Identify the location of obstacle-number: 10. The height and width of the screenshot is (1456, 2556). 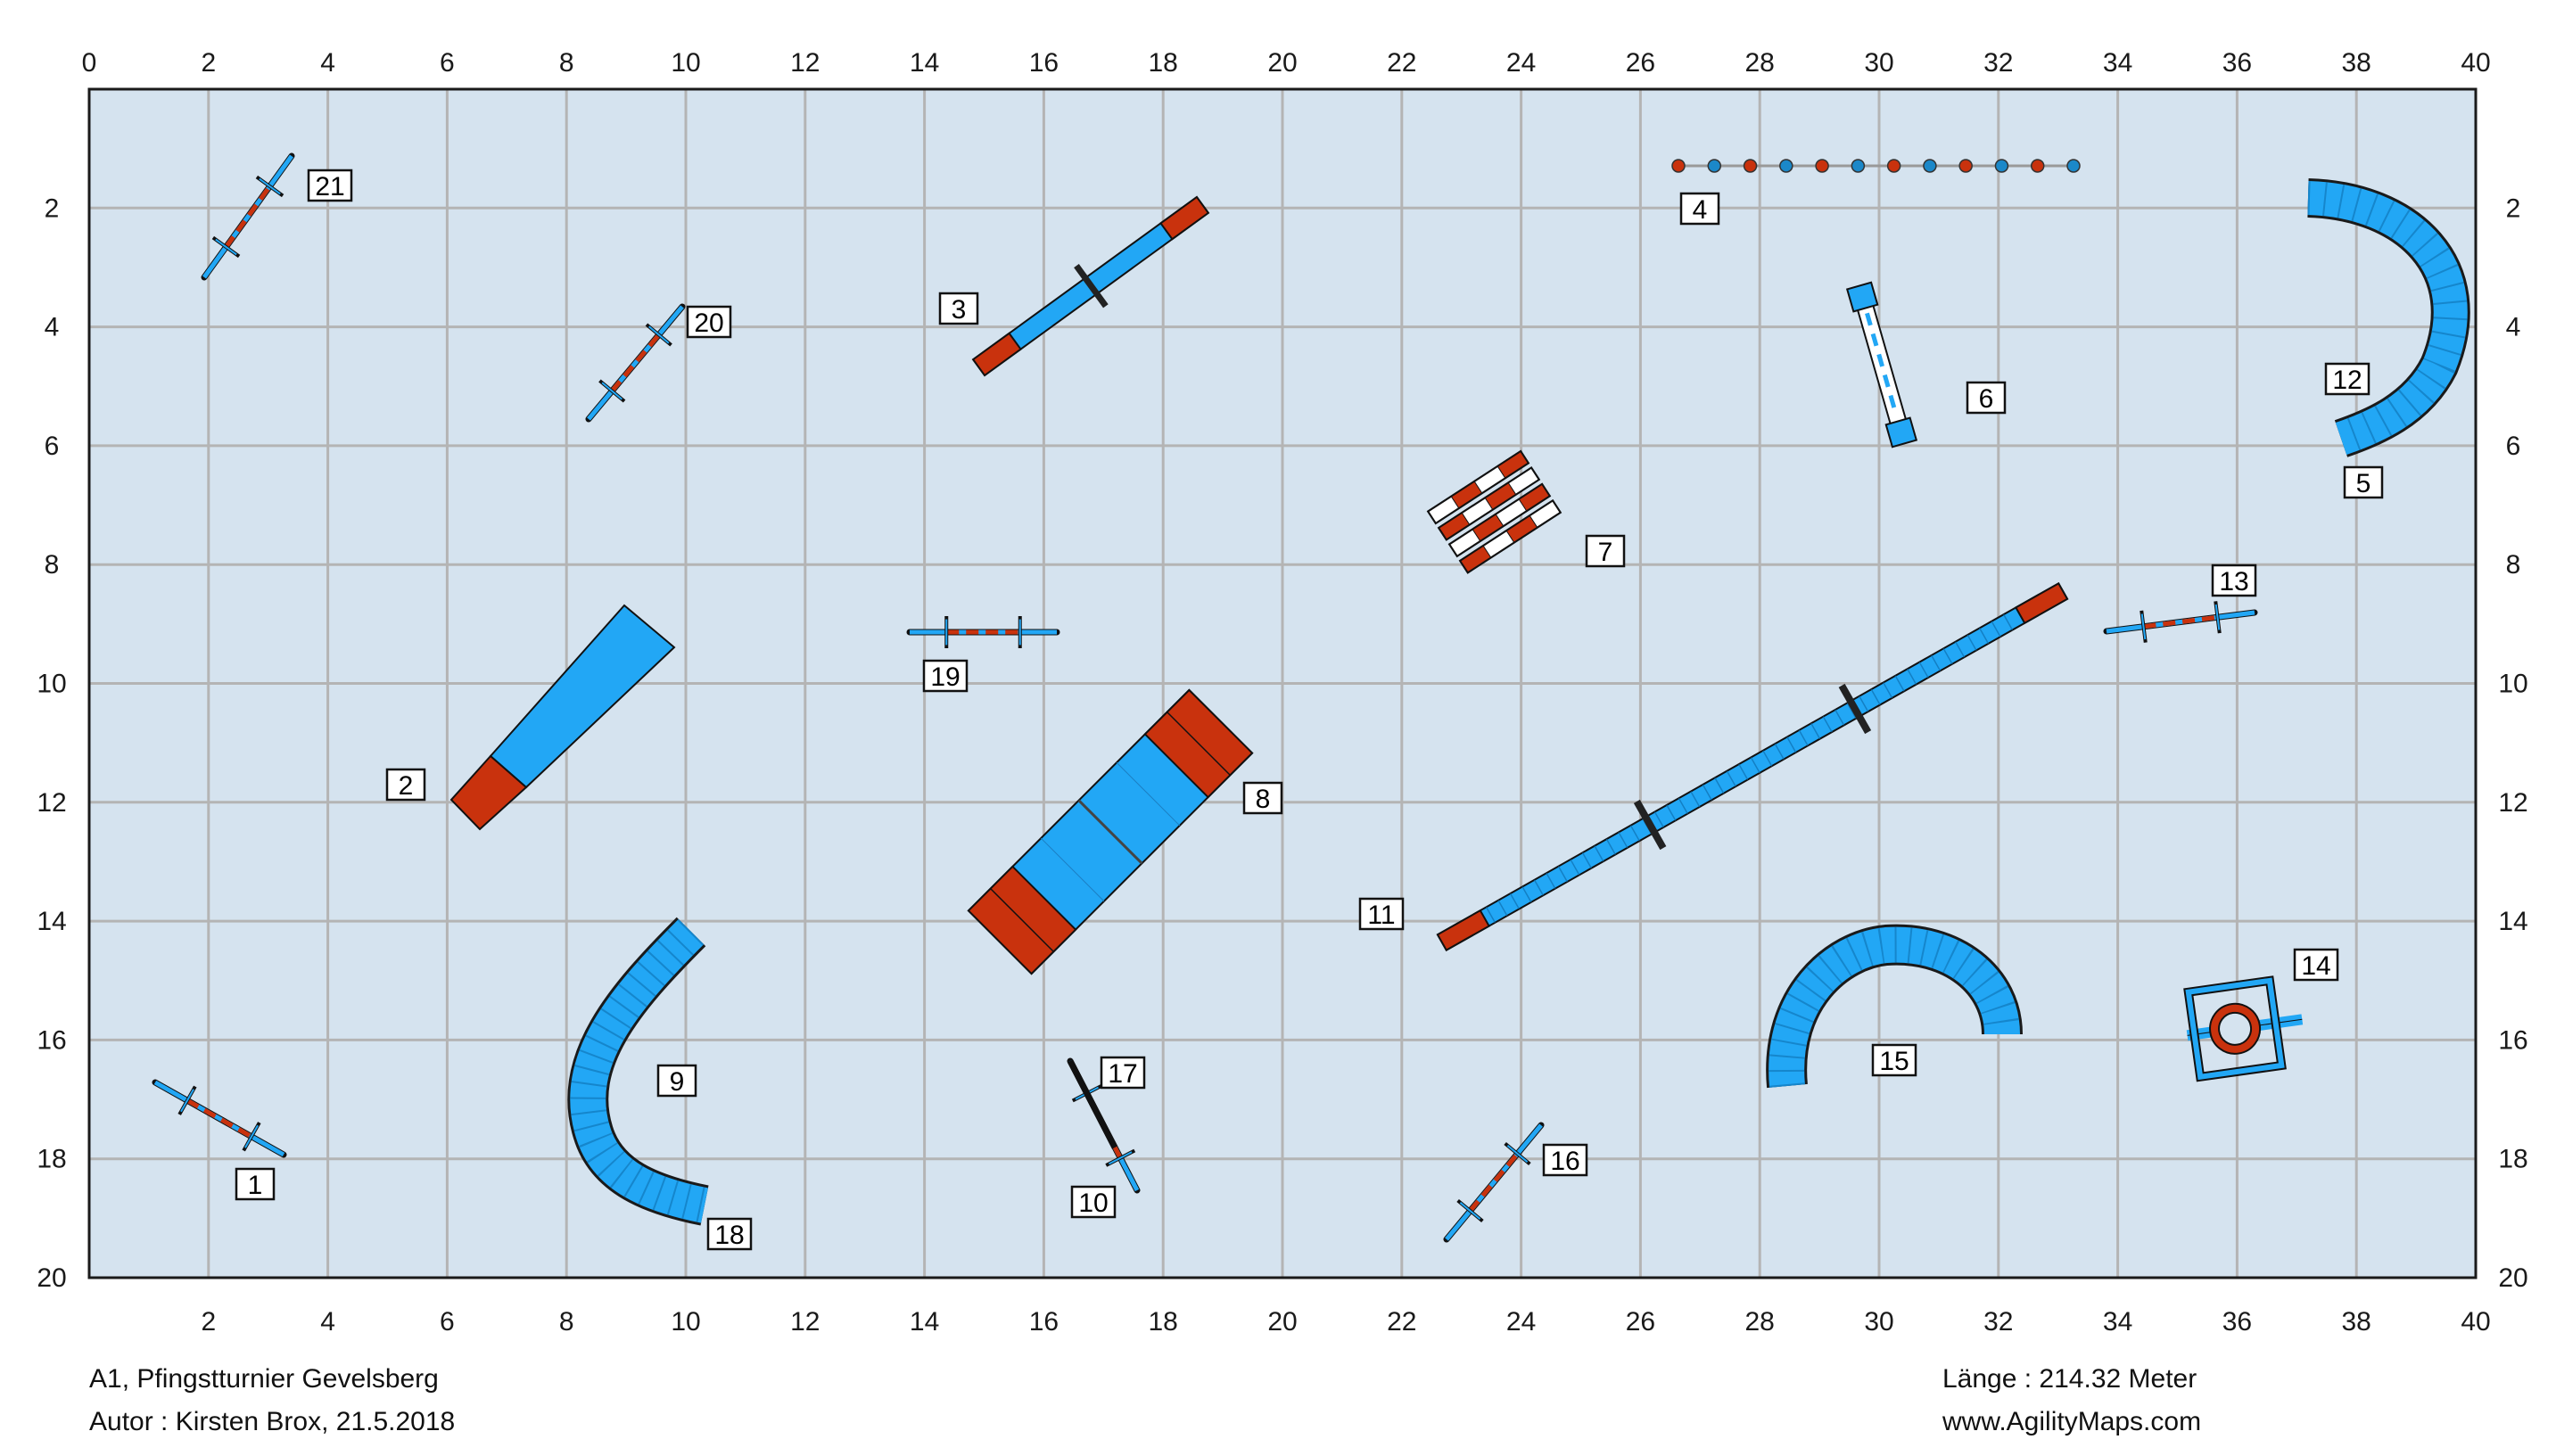
(1093, 1204).